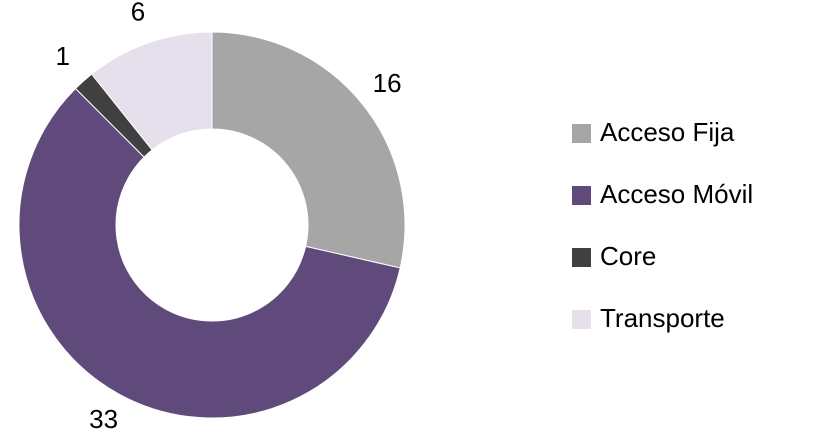  What do you see at coordinates (662, 318) in the screenshot?
I see `legend-label: Transporte` at bounding box center [662, 318].